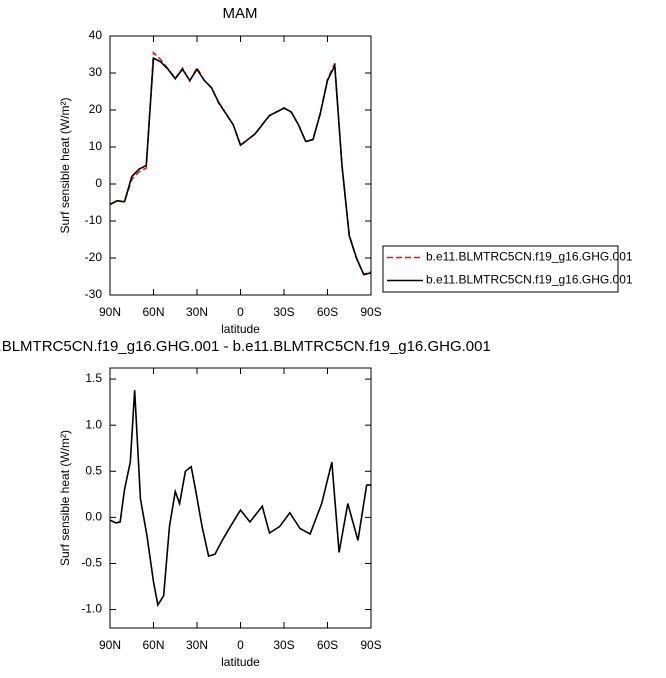 Image resolution: width=666 pixels, height=678 pixels. I want to click on legend-box, so click(500, 269).